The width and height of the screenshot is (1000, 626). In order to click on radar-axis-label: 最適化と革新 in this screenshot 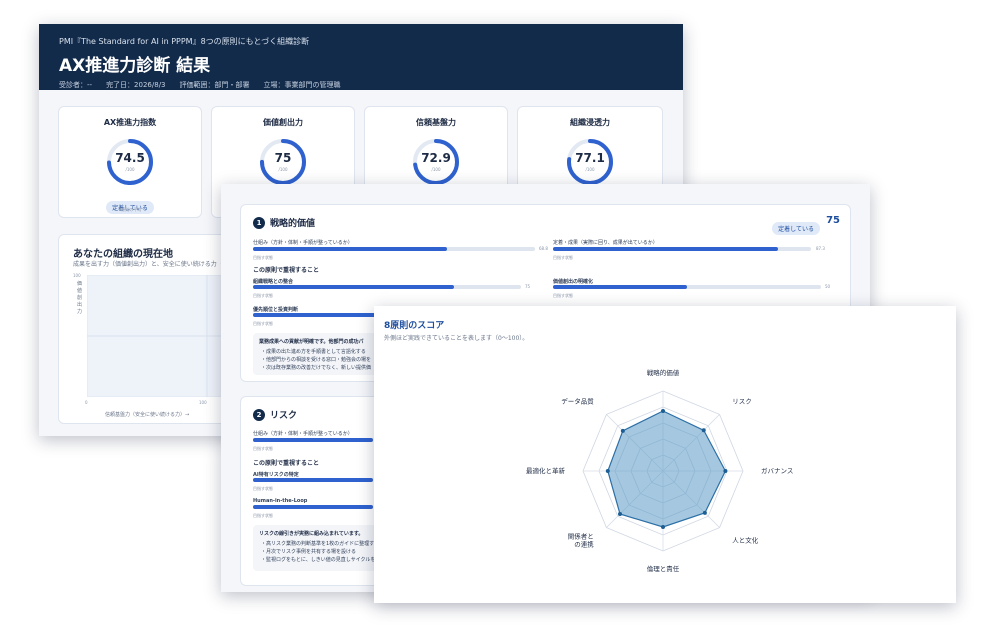, I will do `click(546, 470)`.